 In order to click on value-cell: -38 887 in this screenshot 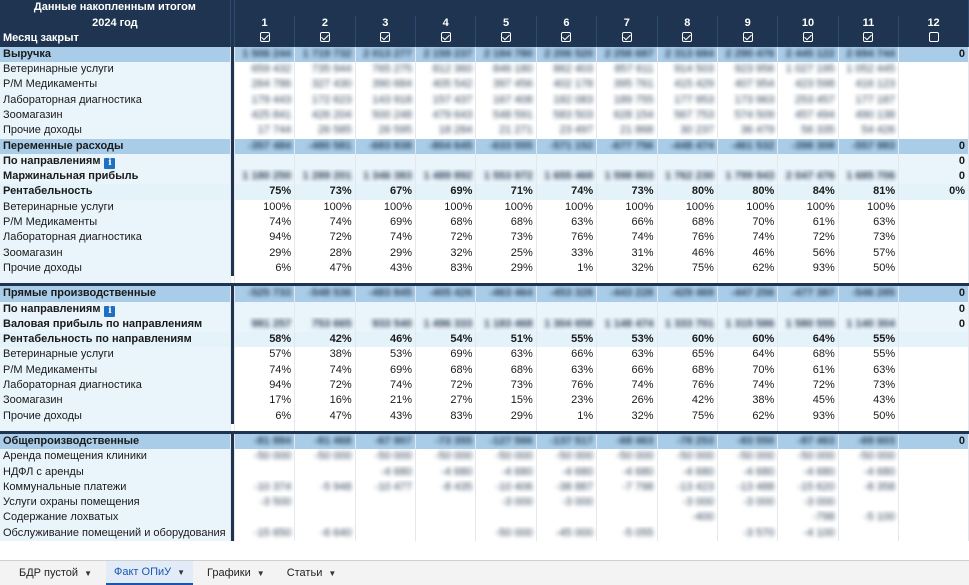, I will do `click(567, 487)`.